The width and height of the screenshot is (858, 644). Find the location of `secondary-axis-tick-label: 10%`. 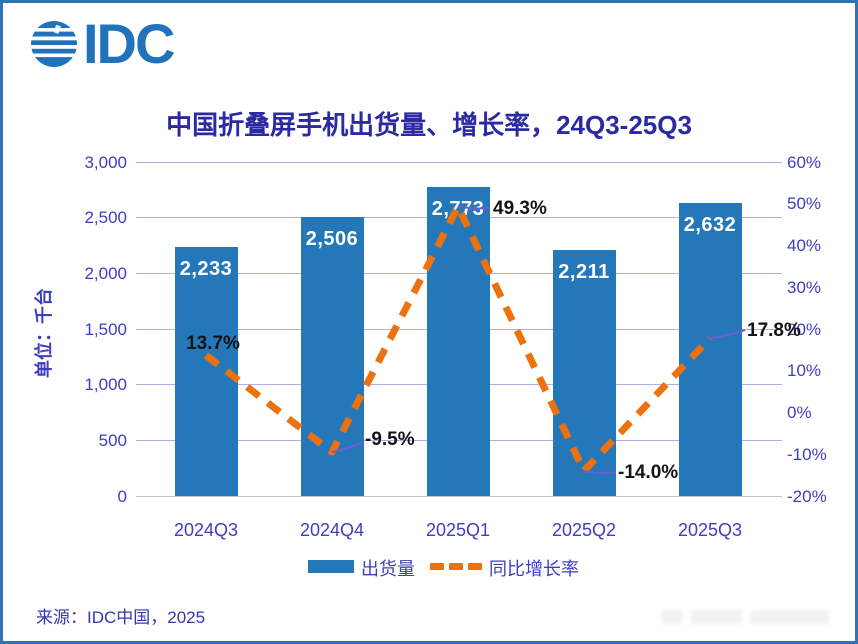

secondary-axis-tick-label: 10% is located at coordinates (804, 371).